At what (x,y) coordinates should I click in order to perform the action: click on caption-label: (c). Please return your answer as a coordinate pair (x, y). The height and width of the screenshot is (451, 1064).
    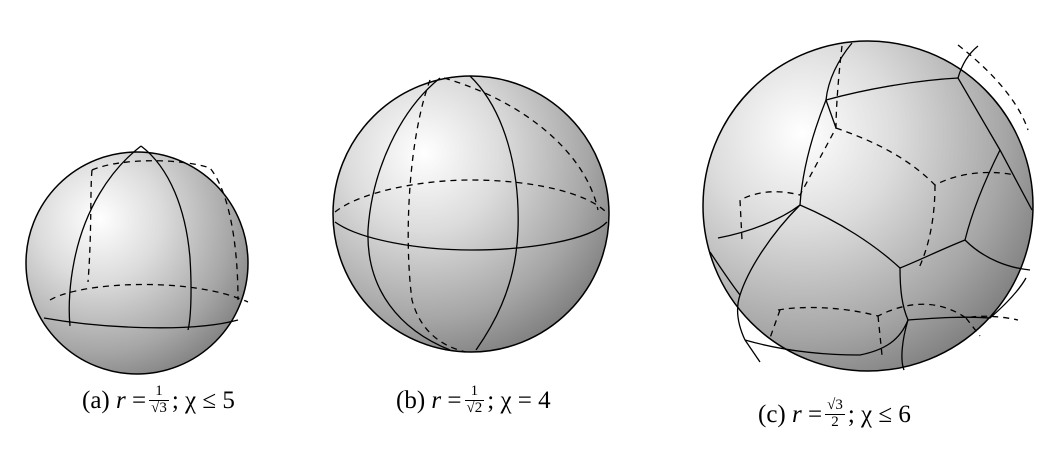
    Looking at the image, I should click on (772, 414).